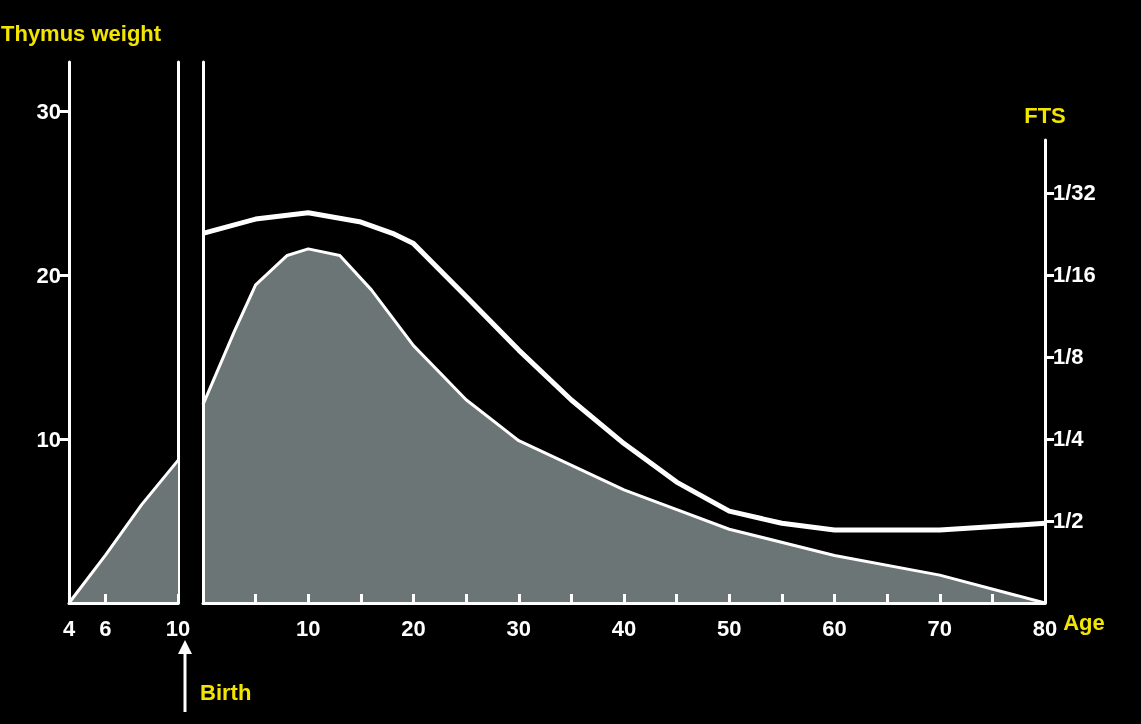 This screenshot has width=1141, height=724. Describe the element at coordinates (226, 693) in the screenshot. I see `text: Birth` at that location.